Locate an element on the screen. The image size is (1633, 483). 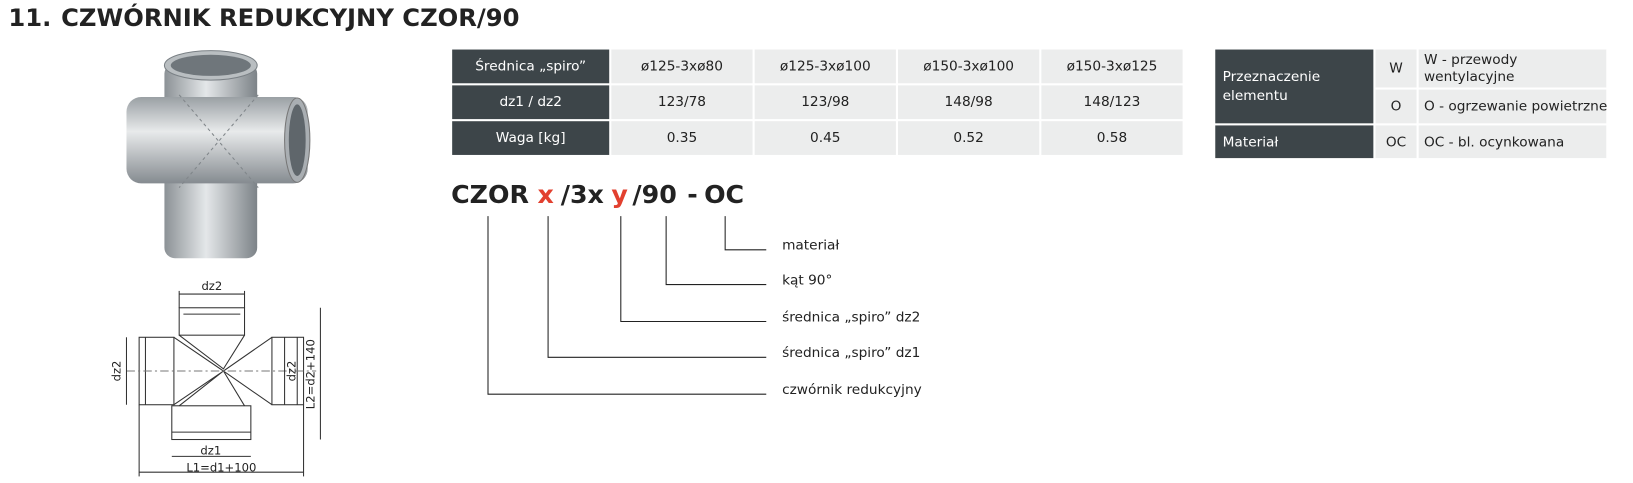
table-cell-text: 0.58 is located at coordinates (1112, 138).